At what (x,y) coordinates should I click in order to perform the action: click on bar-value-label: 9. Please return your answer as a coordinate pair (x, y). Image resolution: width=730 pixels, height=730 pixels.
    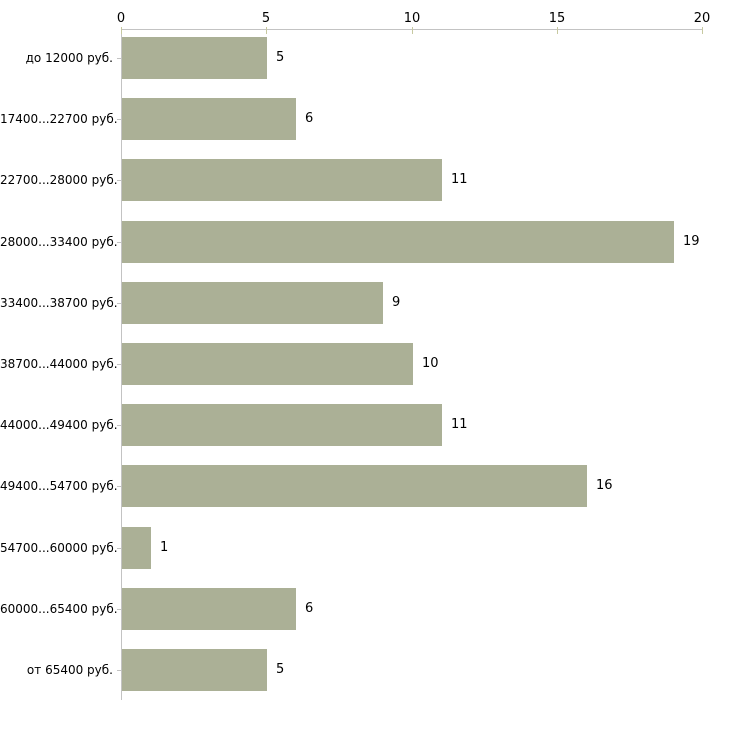
    Looking at the image, I should click on (396, 302).